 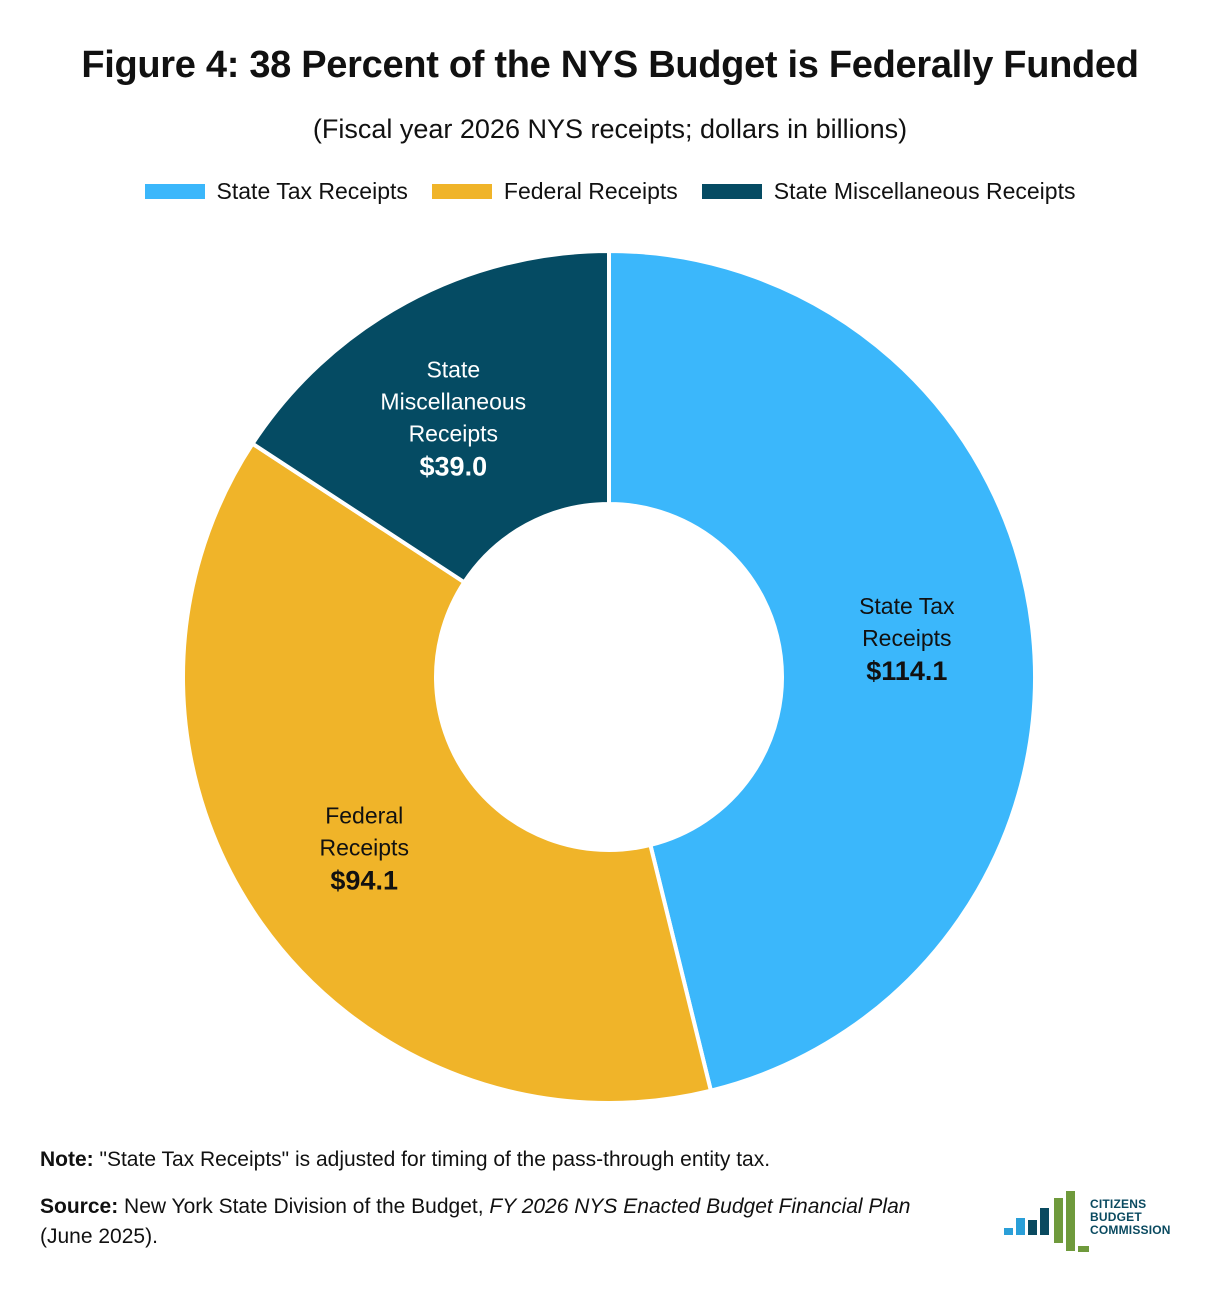 I want to click on citizens-budget-commission-logo, so click(x=1046, y=1221).